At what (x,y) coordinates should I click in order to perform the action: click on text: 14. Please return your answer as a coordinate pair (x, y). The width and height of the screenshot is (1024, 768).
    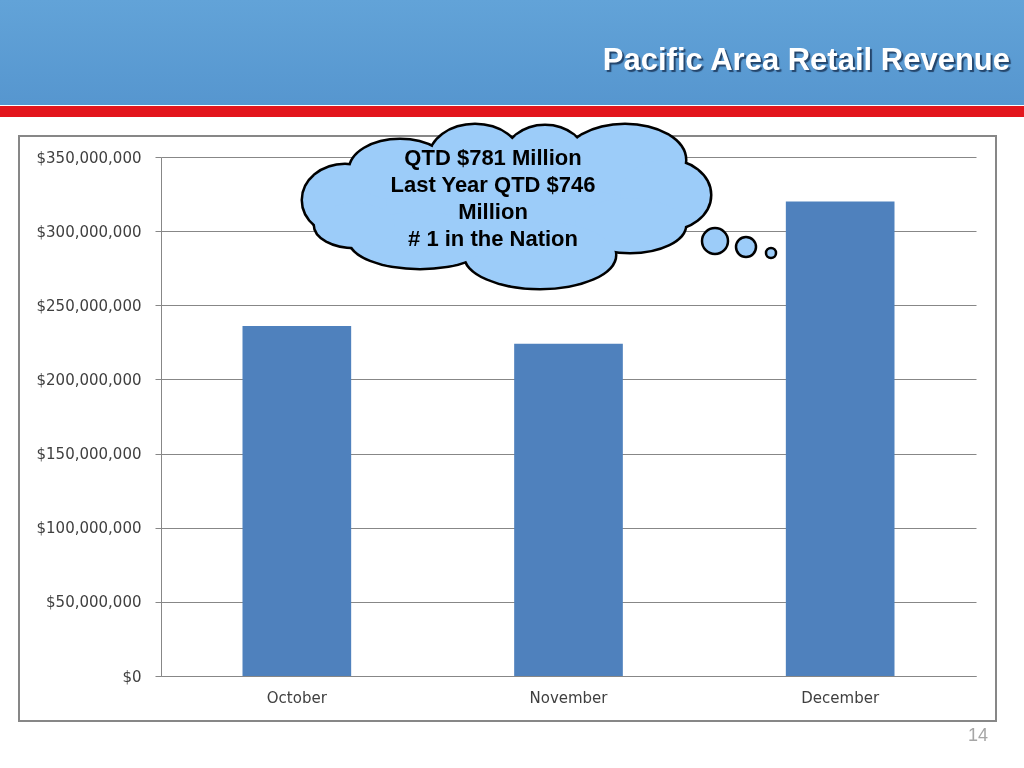
    Looking at the image, I should click on (978, 735).